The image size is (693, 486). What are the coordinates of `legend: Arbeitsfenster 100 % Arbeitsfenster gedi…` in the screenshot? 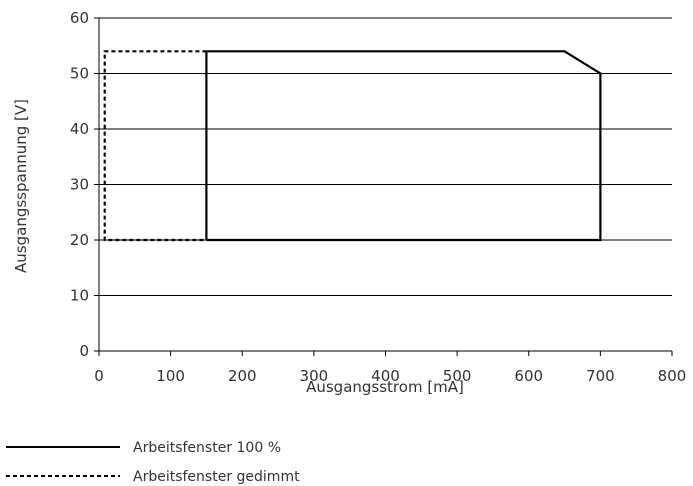 It's located at (153, 462).